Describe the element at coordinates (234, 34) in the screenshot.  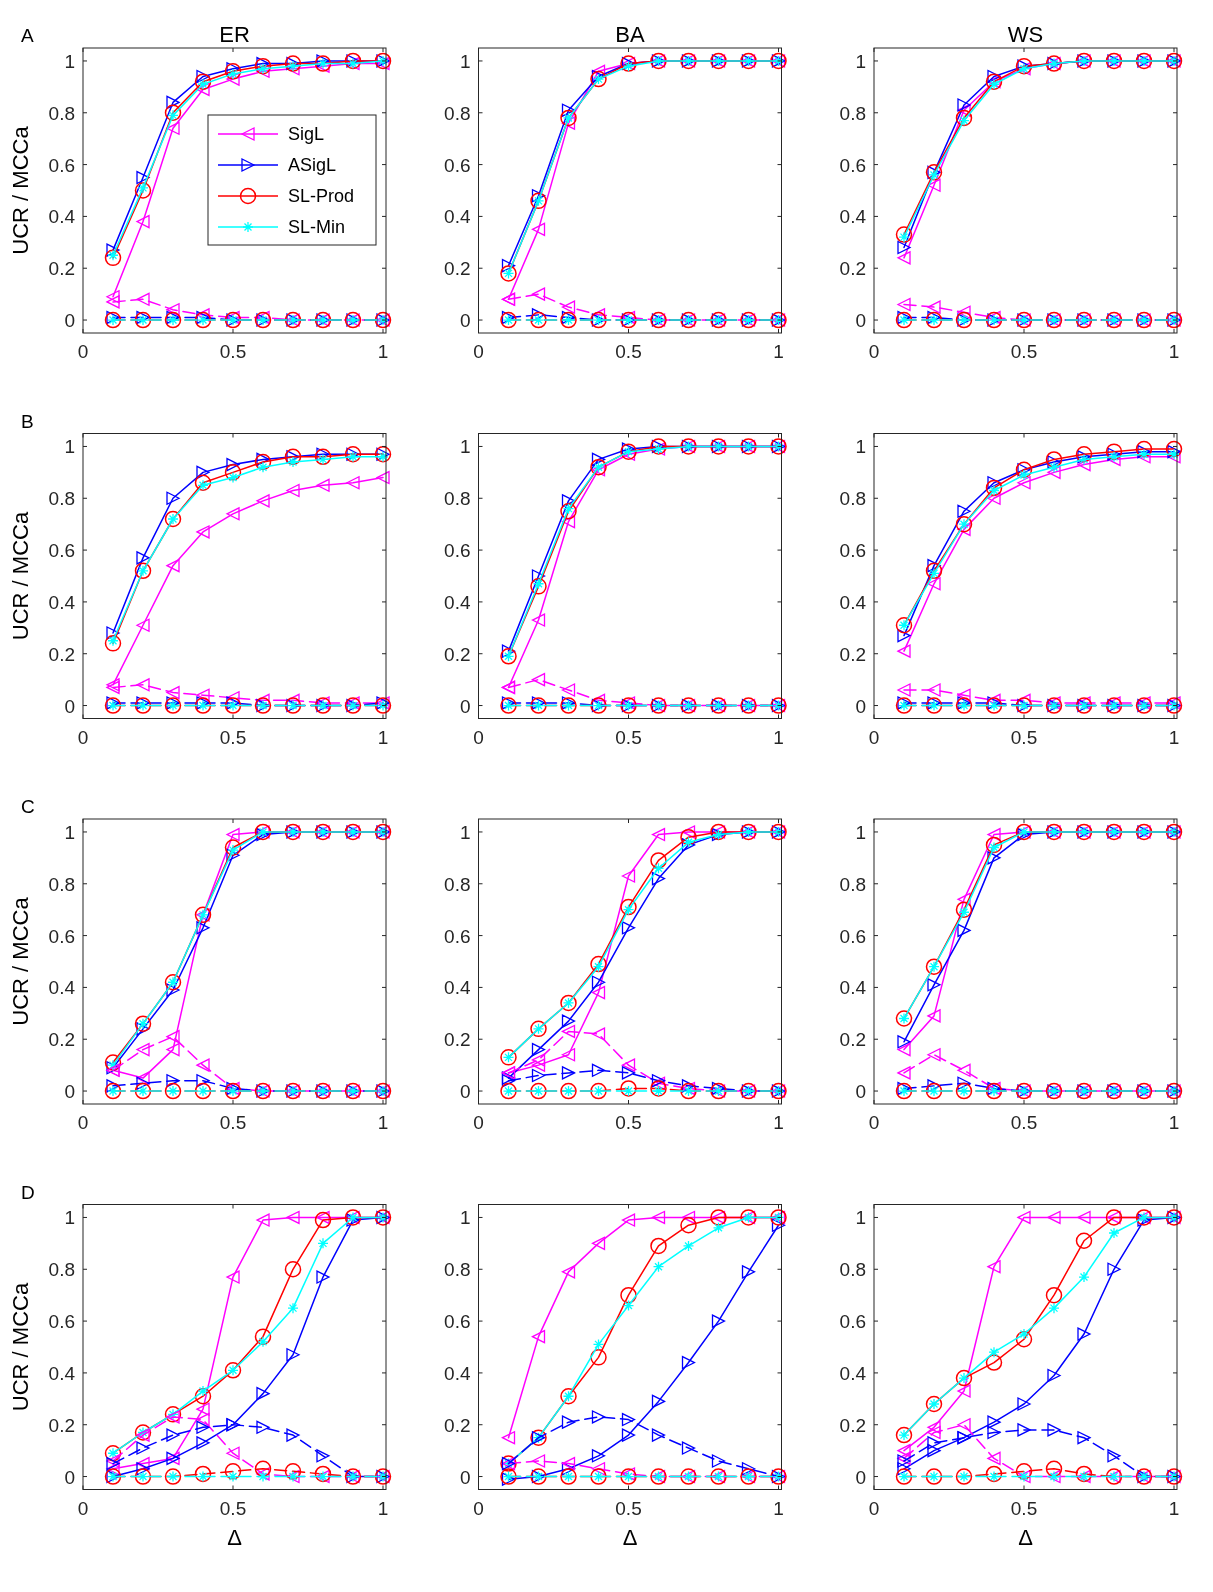
I see `chart-title: ER` at that location.